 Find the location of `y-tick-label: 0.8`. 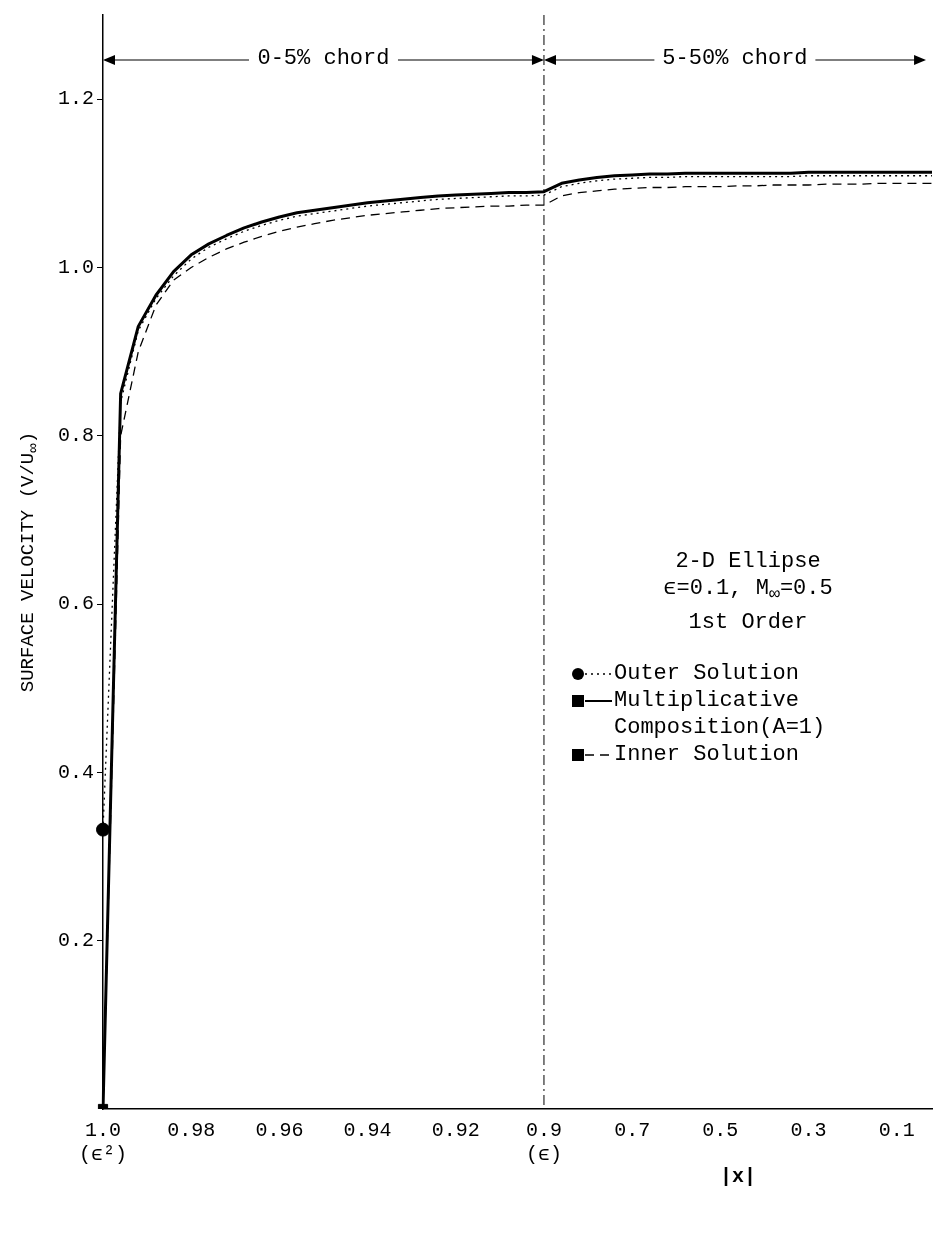

y-tick-label: 0.8 is located at coordinates (76, 436).